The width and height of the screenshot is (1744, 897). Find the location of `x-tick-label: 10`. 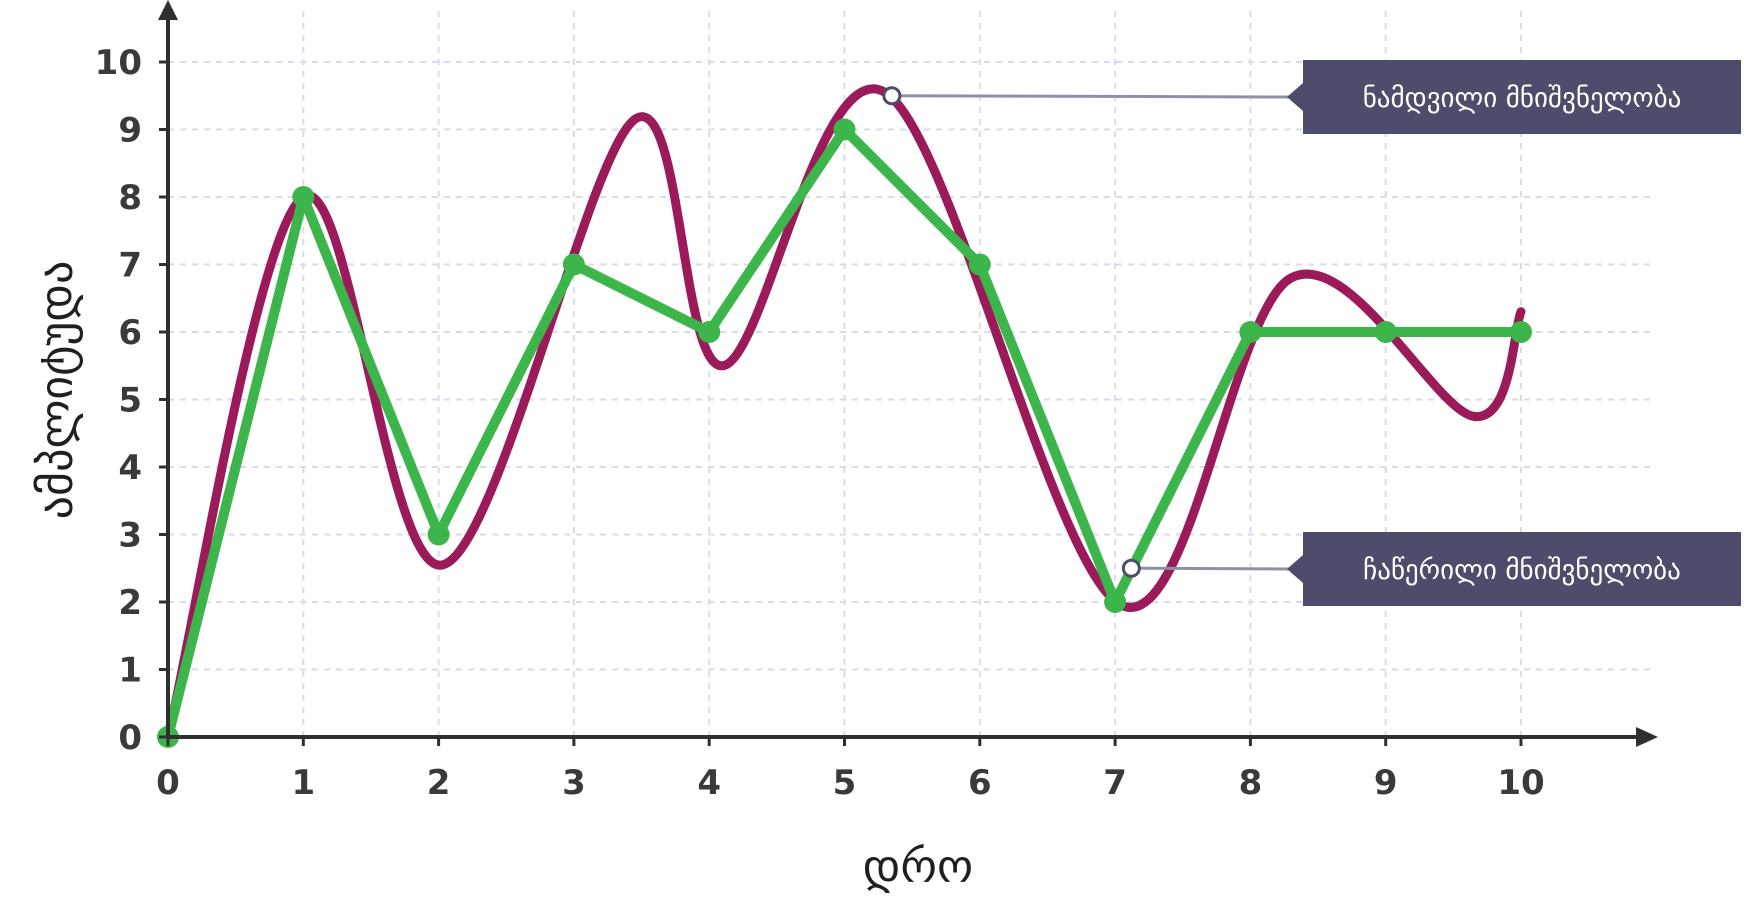

x-tick-label: 10 is located at coordinates (1520, 783).